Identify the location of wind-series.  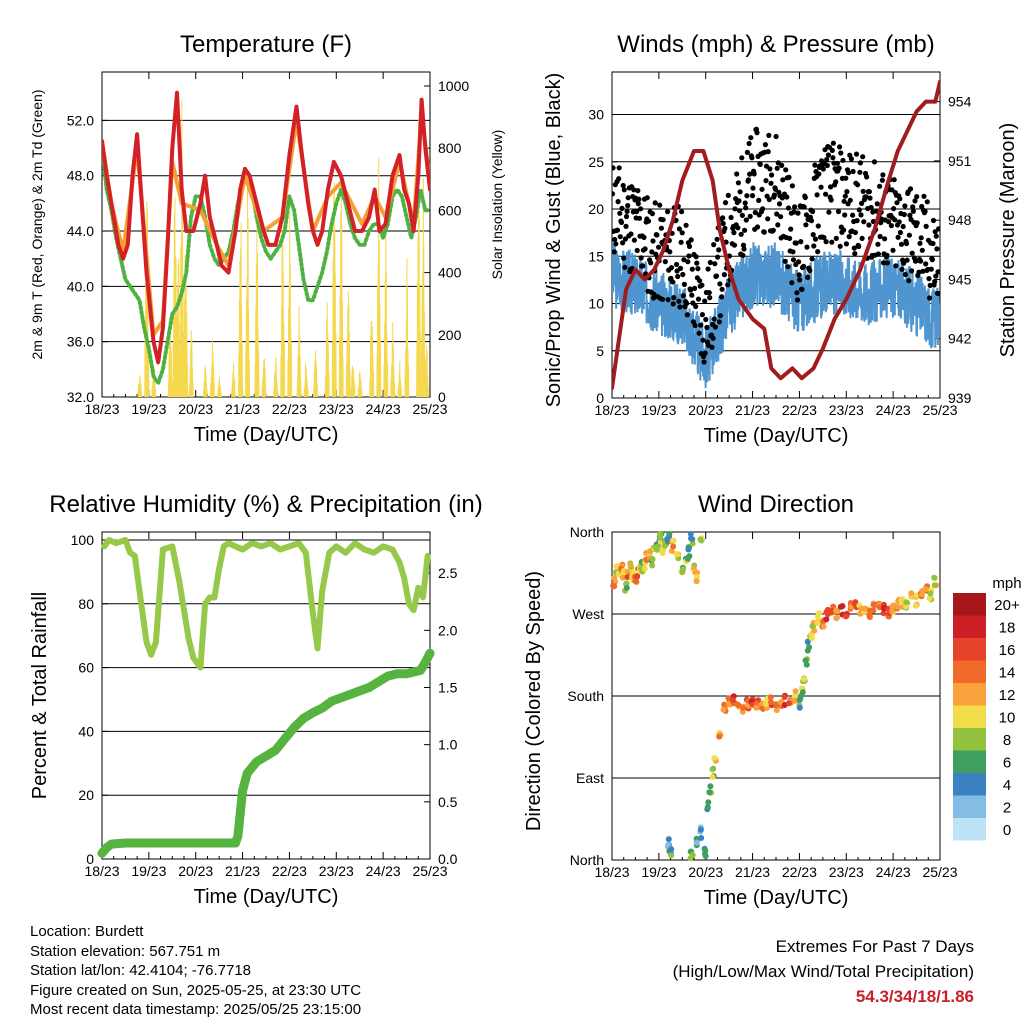
(776, 235).